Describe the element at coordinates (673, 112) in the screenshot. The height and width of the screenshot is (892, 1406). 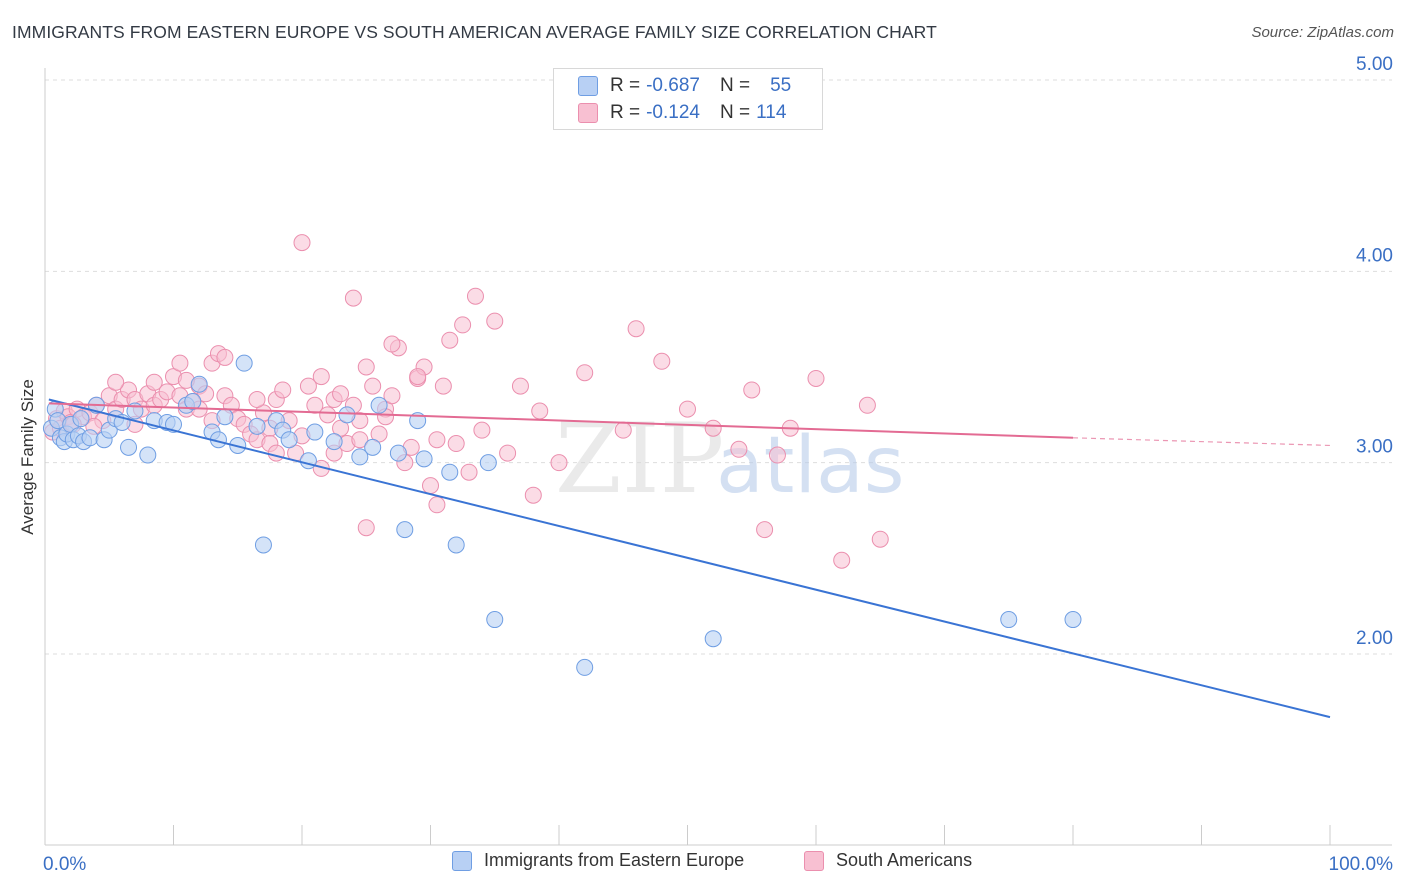
I see `r-value: -0.124` at that location.